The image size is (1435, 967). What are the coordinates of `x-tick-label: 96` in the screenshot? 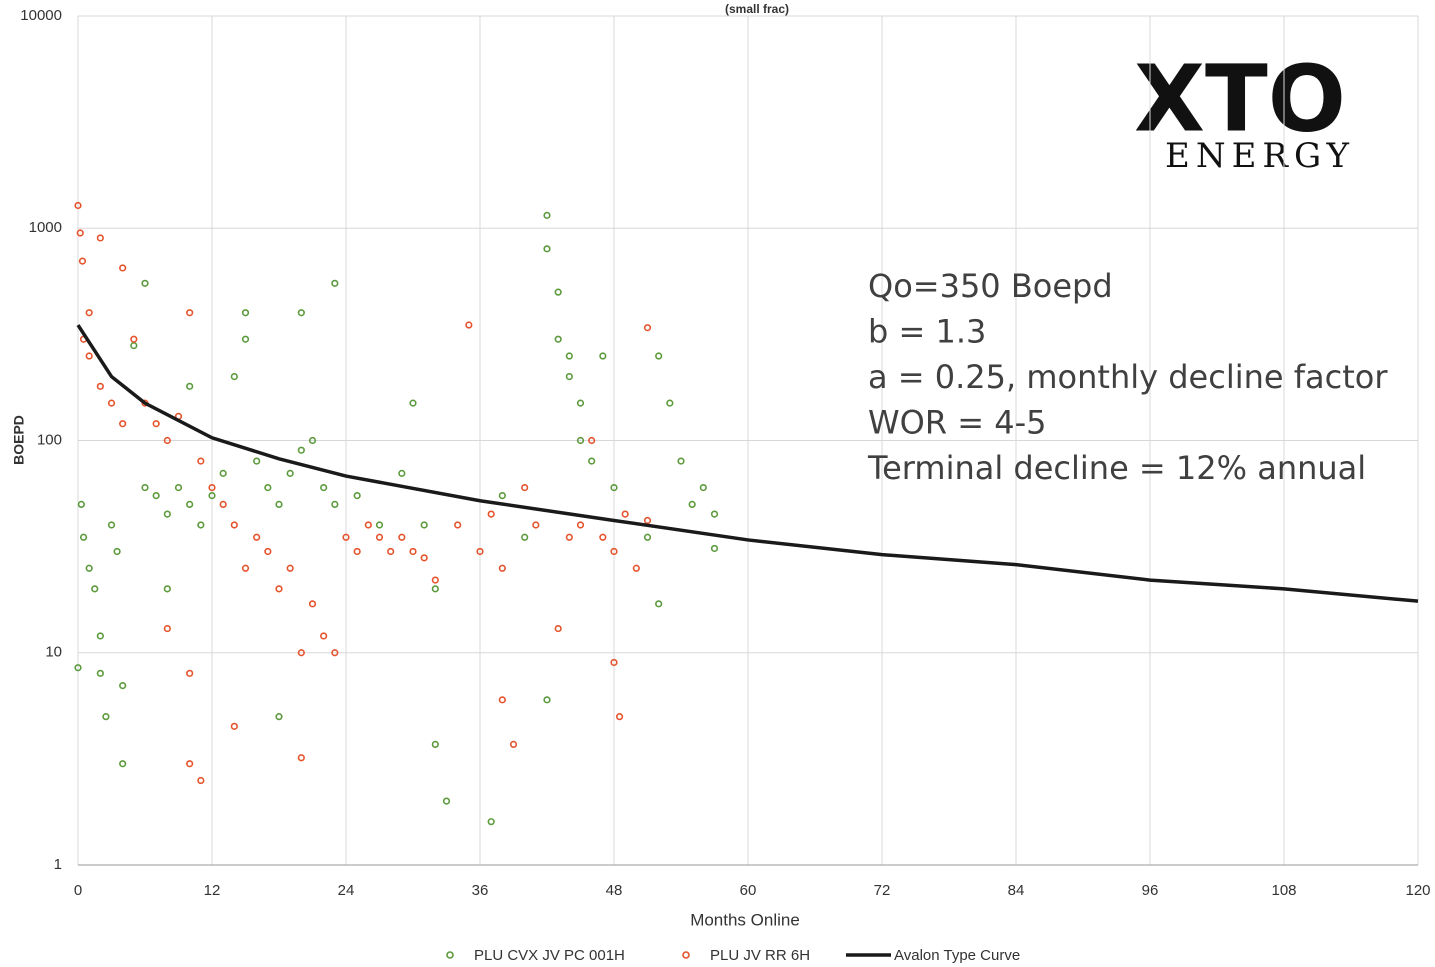 It's located at (1150, 890).